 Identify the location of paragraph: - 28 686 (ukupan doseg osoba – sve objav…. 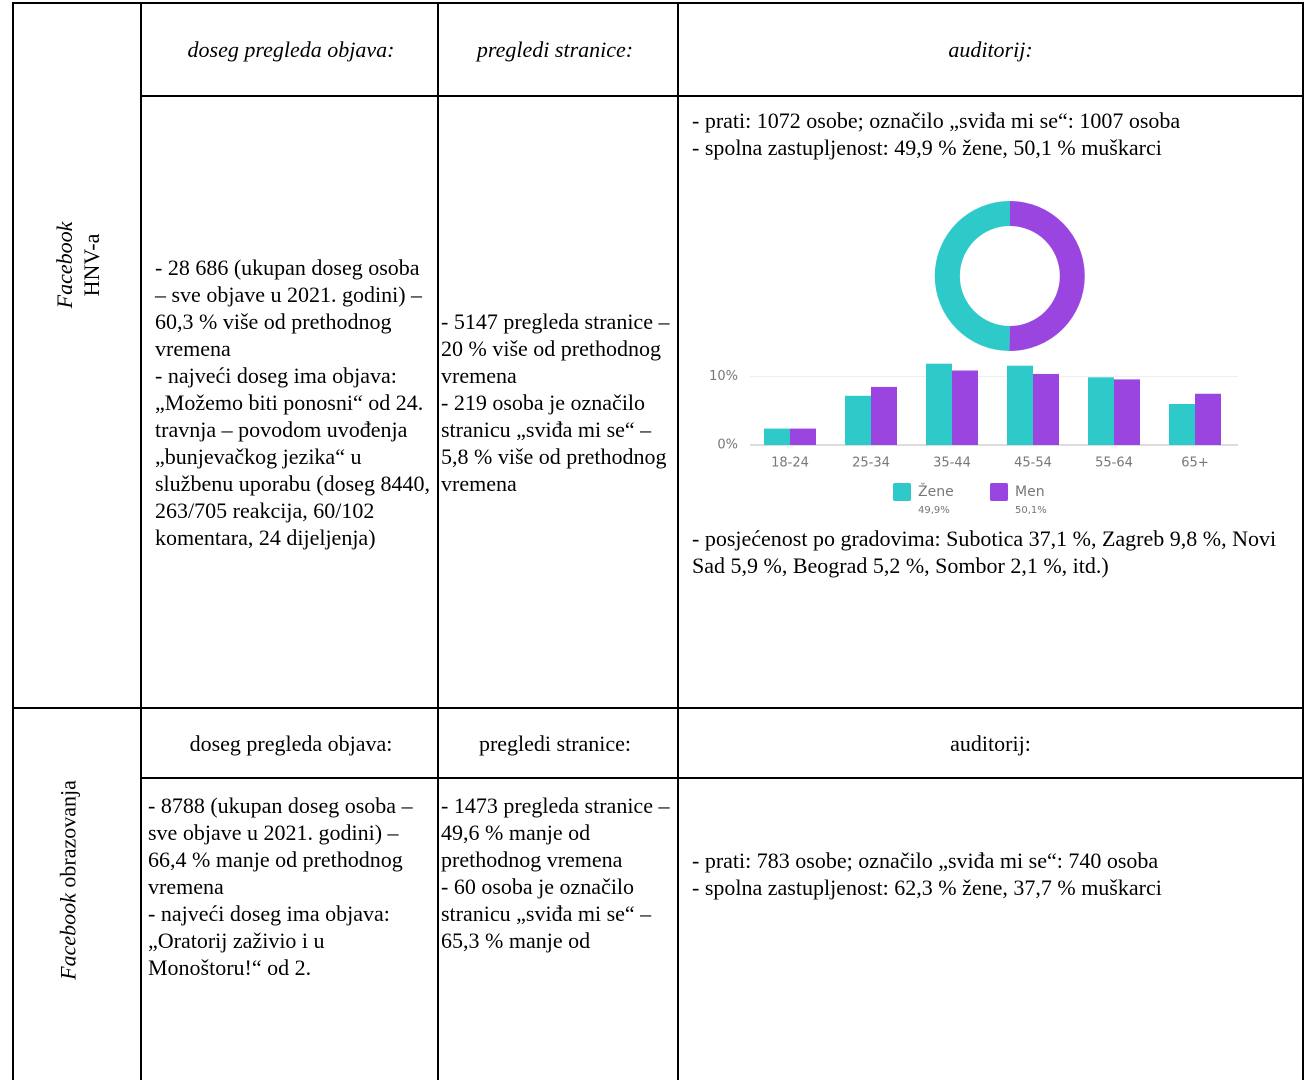
(289, 307).